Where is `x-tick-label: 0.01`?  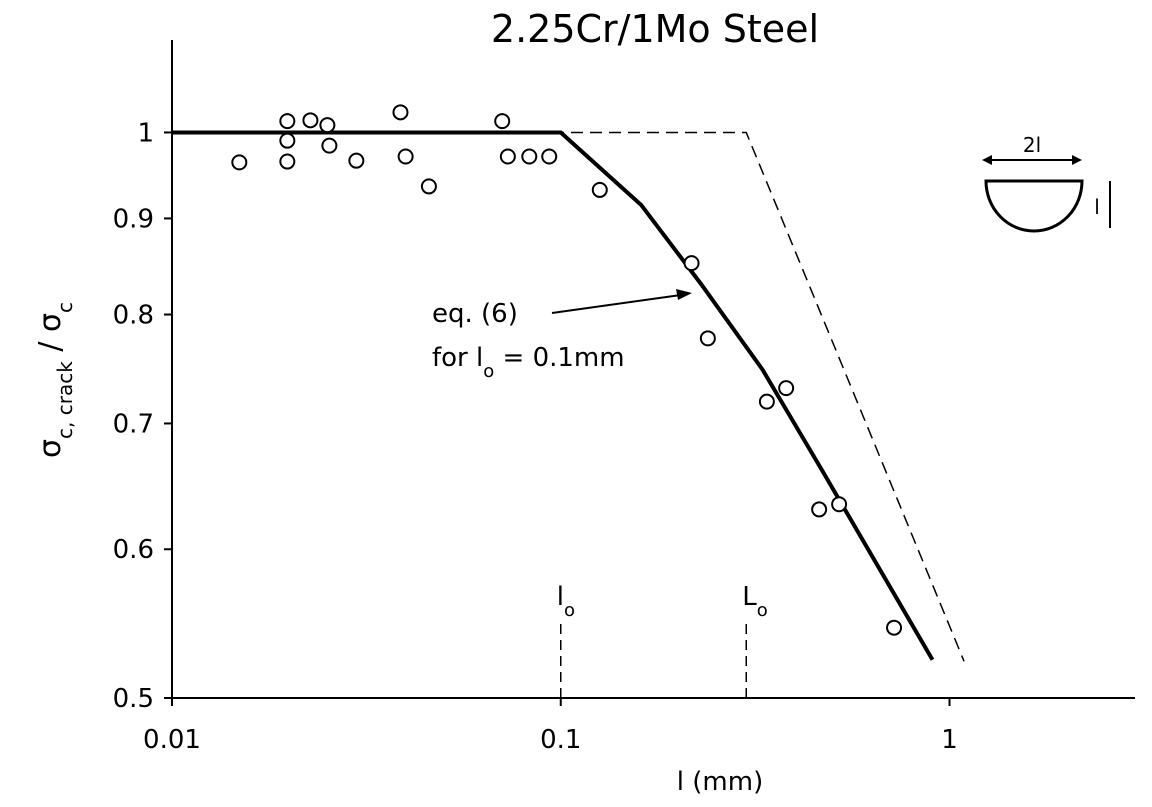 x-tick-label: 0.01 is located at coordinates (172, 740).